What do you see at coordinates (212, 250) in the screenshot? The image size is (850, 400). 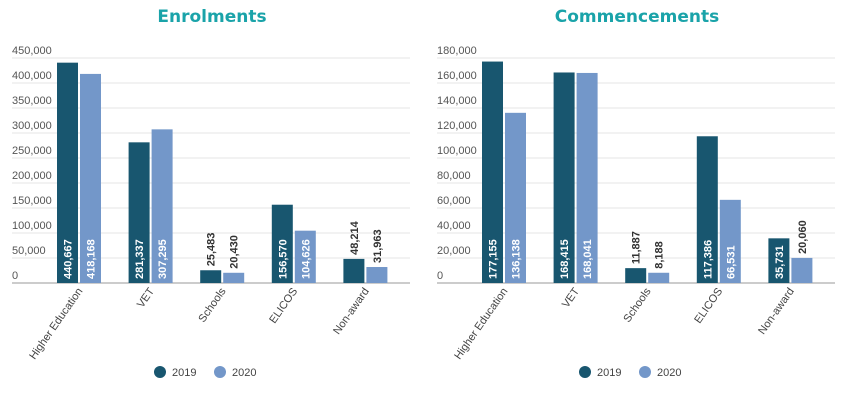 I see `data-label: 25,483` at bounding box center [212, 250].